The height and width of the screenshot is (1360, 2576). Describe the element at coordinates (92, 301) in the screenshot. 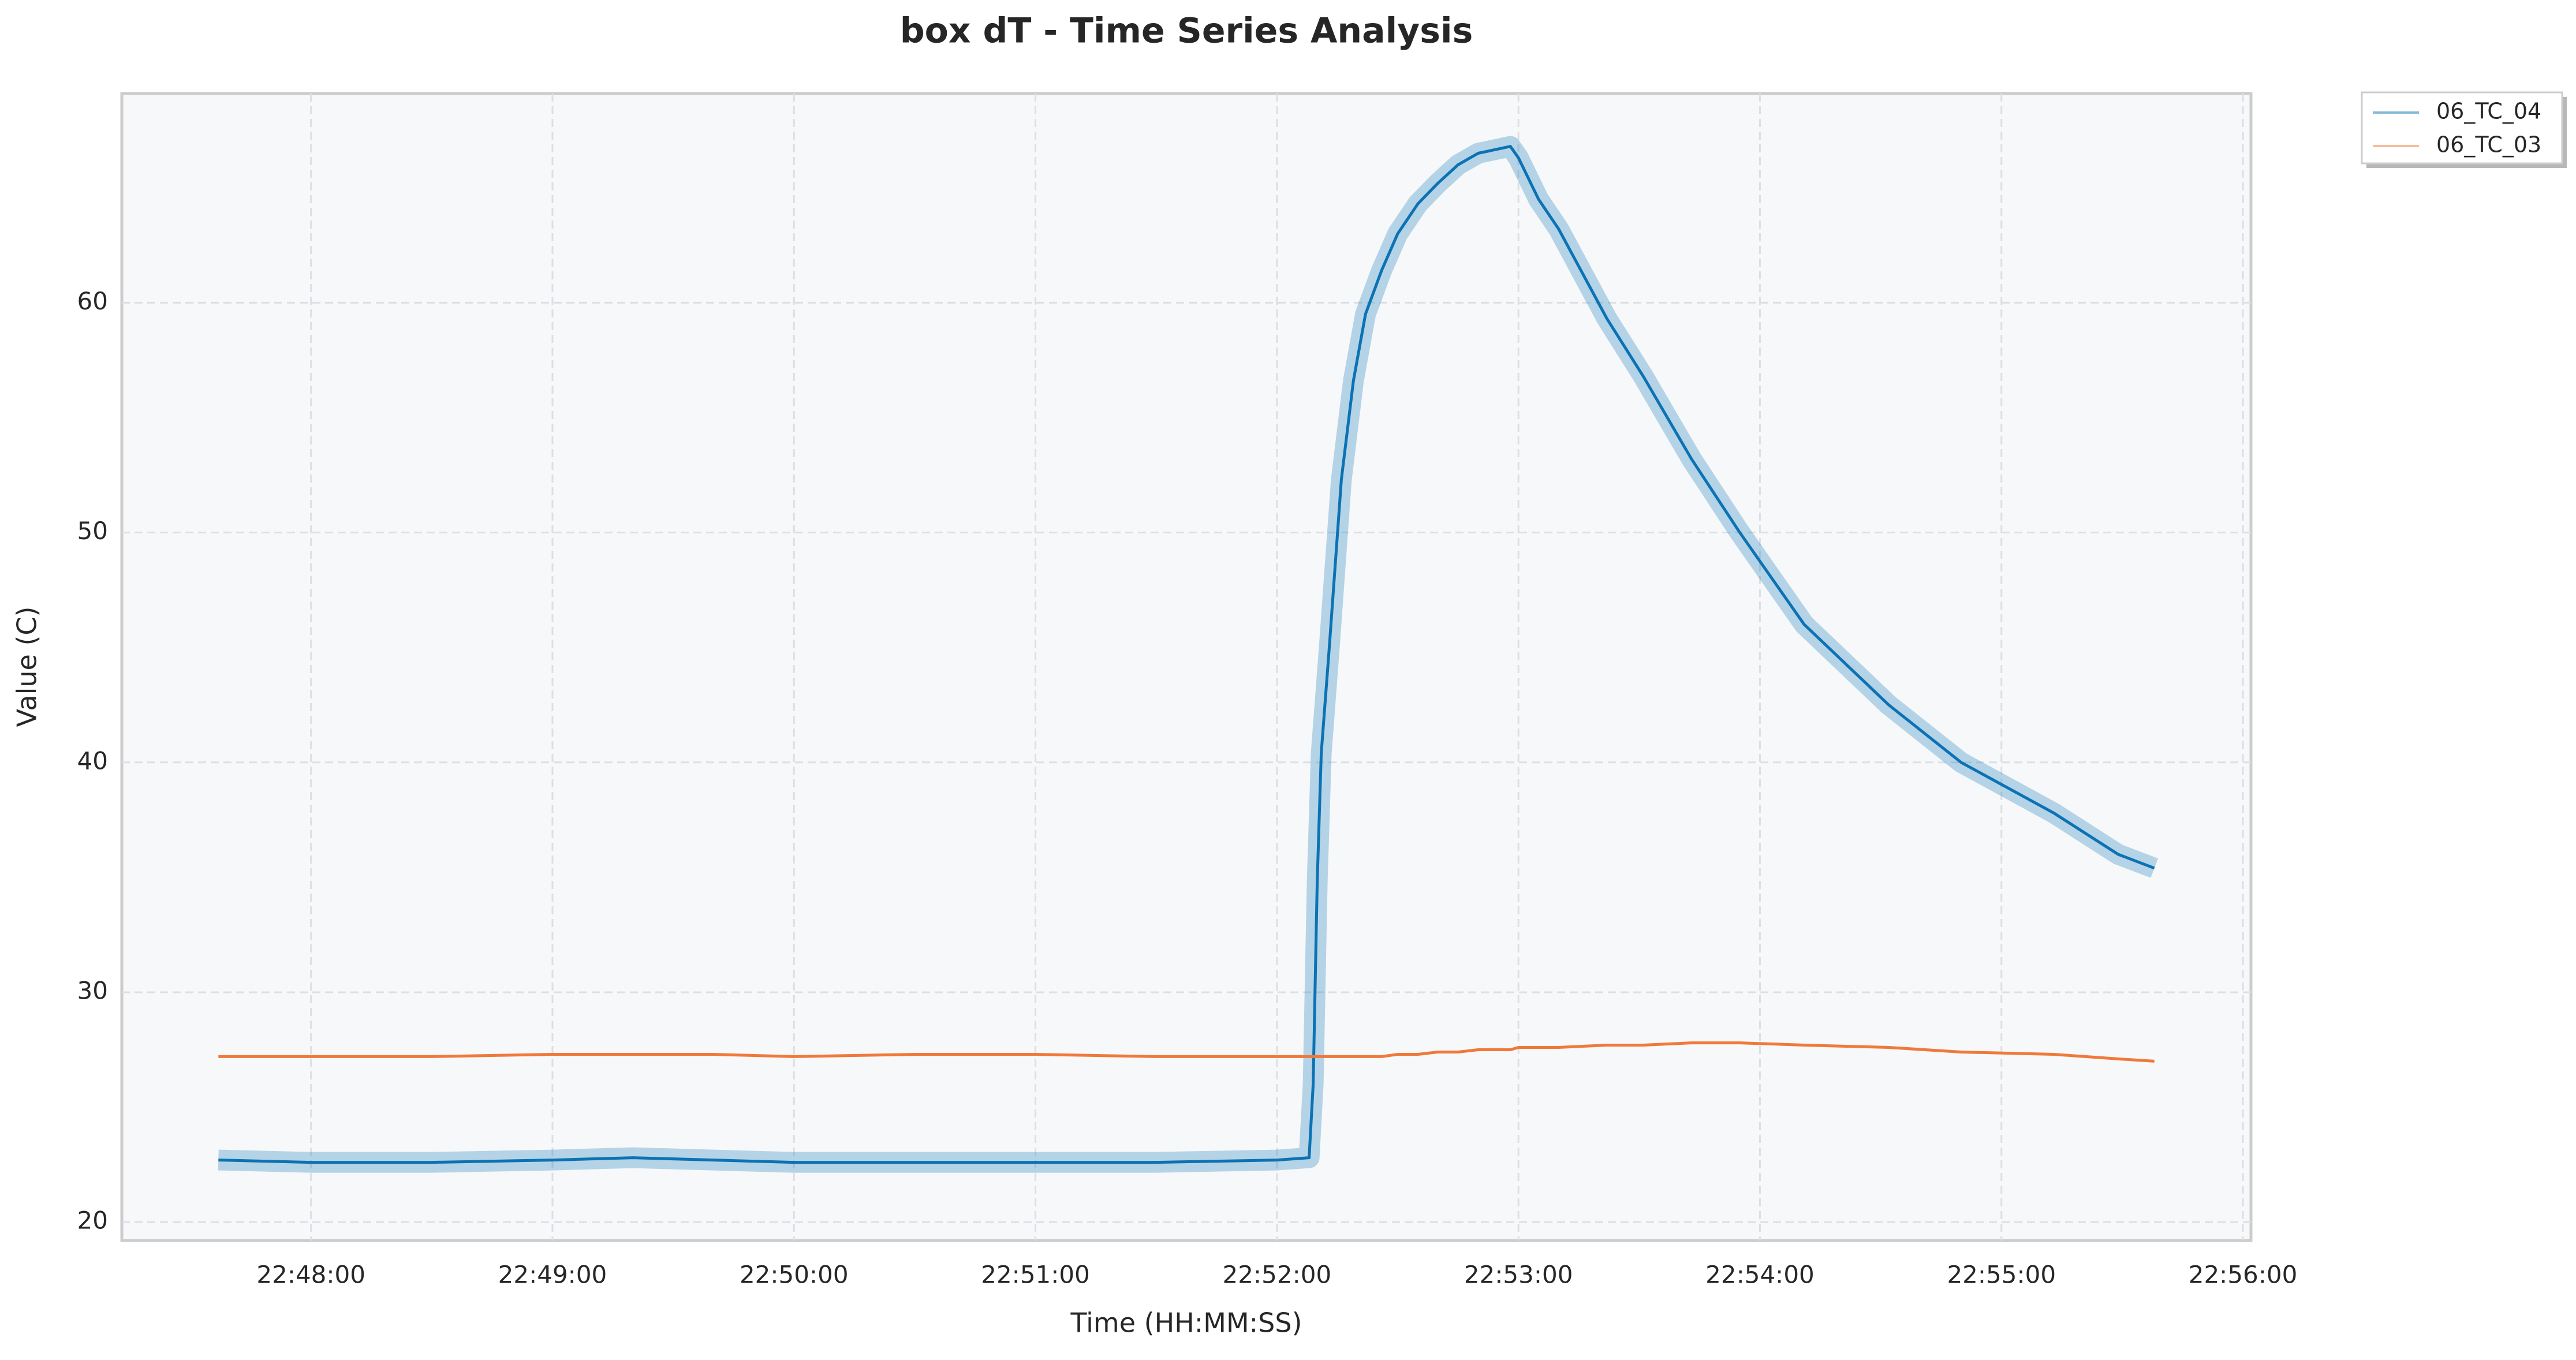

I see `y-tick-label: 60` at that location.